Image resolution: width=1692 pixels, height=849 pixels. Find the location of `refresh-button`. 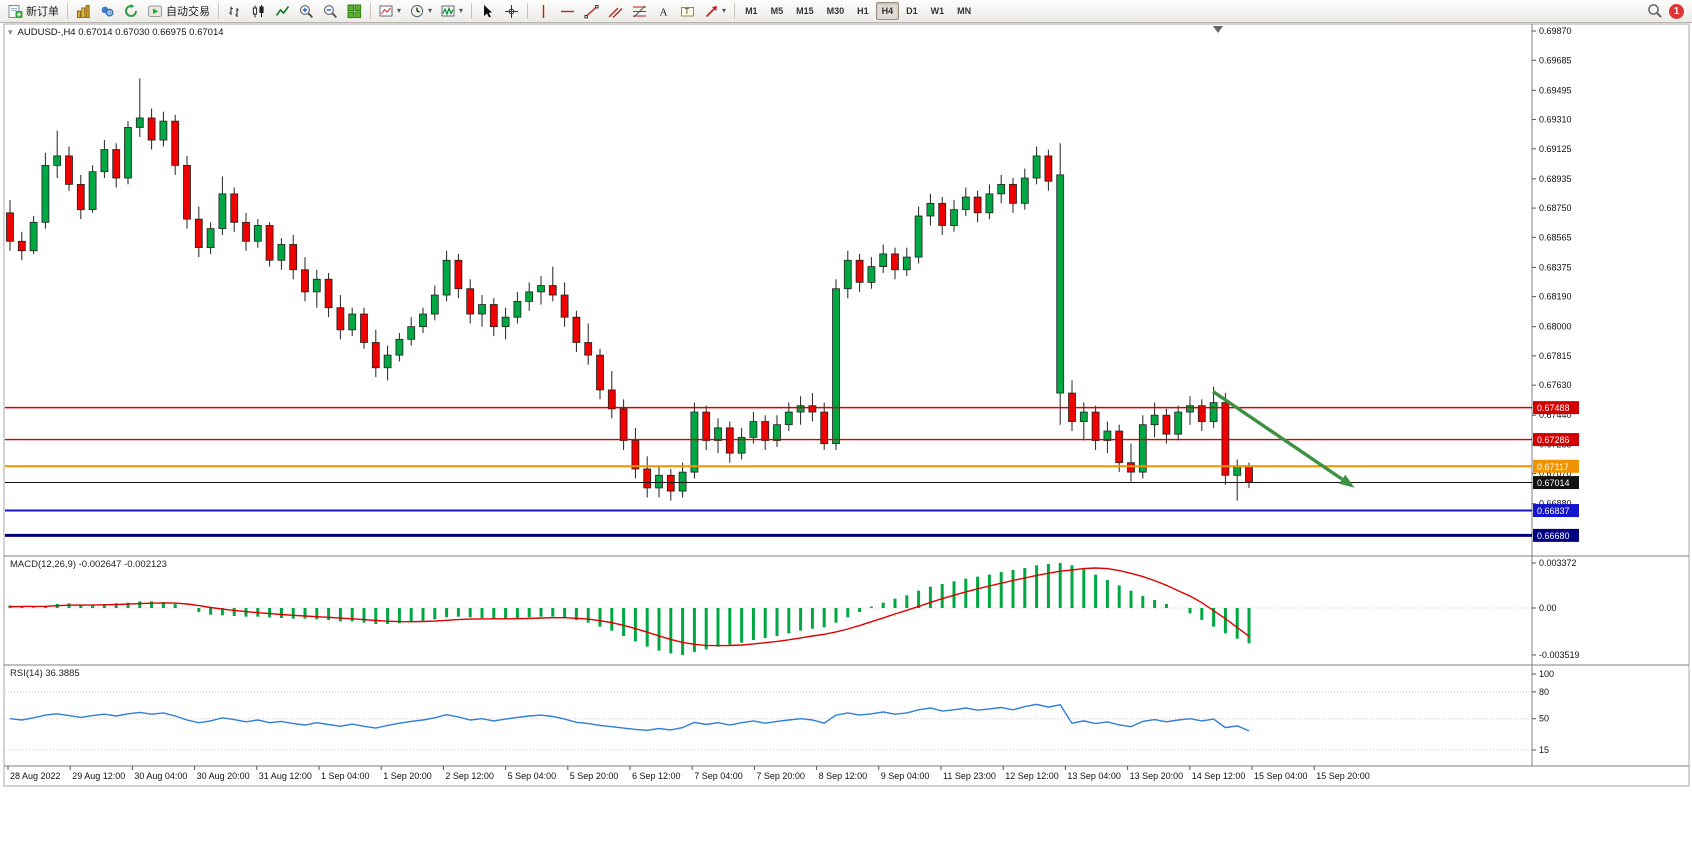

refresh-button is located at coordinates (131, 11).